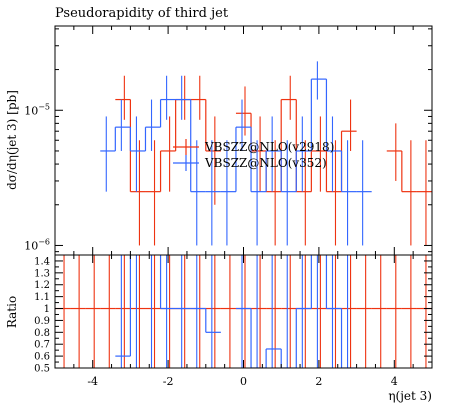 This screenshot has width=450, height=406. I want to click on chart-title: Pseudorapidity of third jet, so click(142, 13).